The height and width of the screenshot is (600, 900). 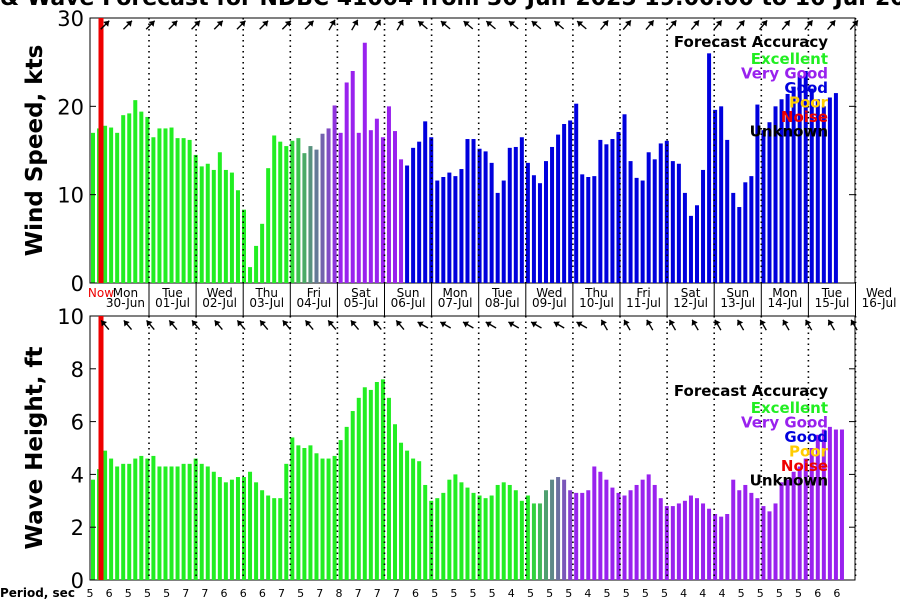 I want to click on day-date-label: 01-Jul, so click(x=172, y=303).